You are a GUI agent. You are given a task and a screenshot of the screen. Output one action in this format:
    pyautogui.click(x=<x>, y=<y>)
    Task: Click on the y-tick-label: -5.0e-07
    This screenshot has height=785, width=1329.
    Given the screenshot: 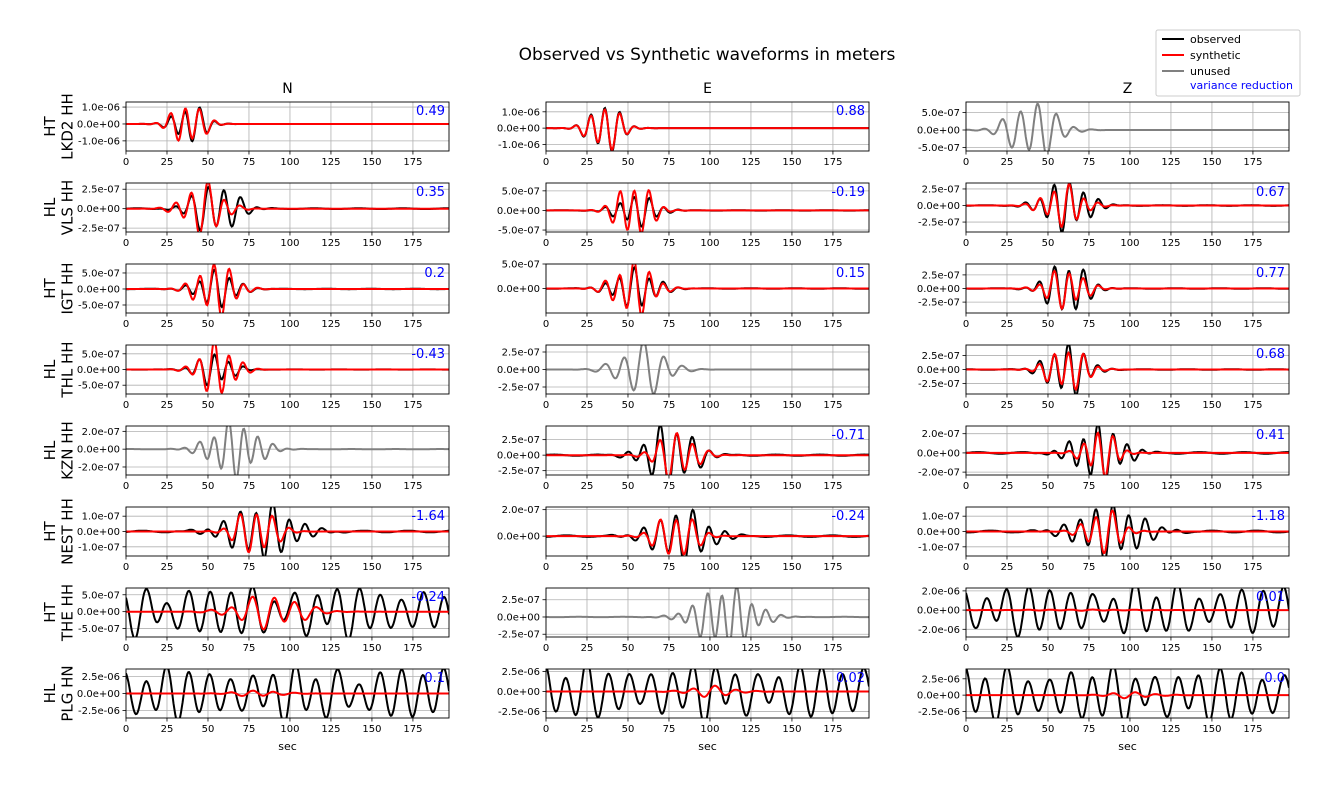 What is the action you would take?
    pyautogui.click(x=99, y=386)
    